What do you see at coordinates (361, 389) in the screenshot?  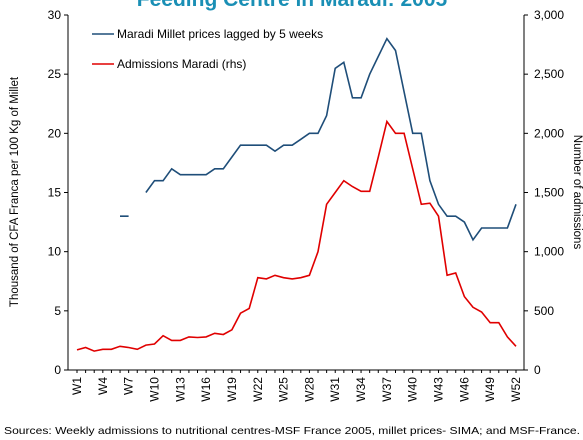 I see `x-tick-label: W34` at bounding box center [361, 389].